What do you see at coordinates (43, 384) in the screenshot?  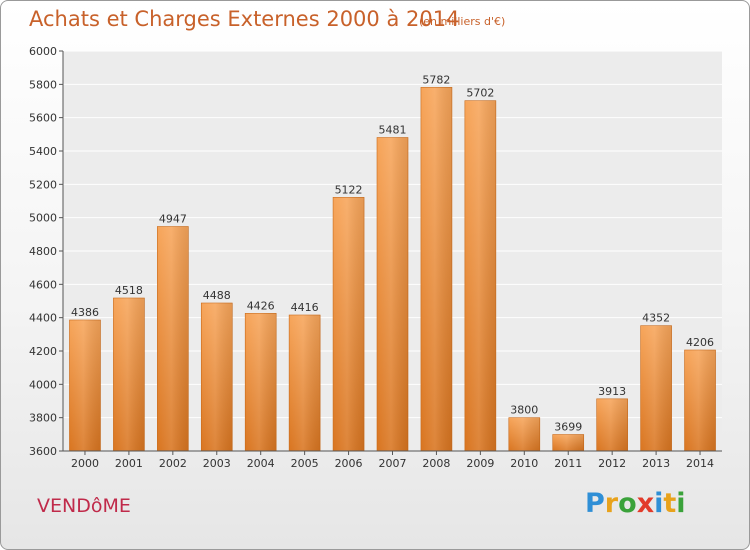 I see `y-tick-label: 4000` at bounding box center [43, 384].